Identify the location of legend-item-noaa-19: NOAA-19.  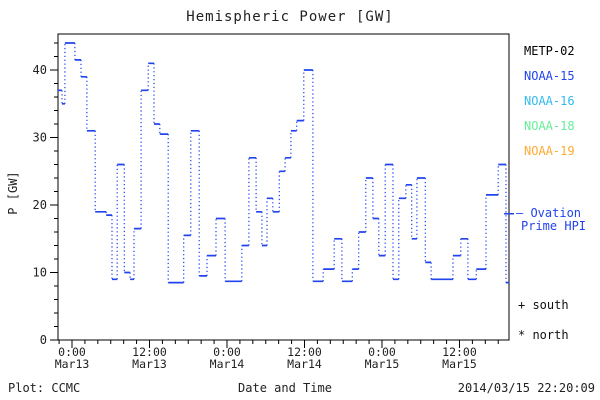
(549, 151).